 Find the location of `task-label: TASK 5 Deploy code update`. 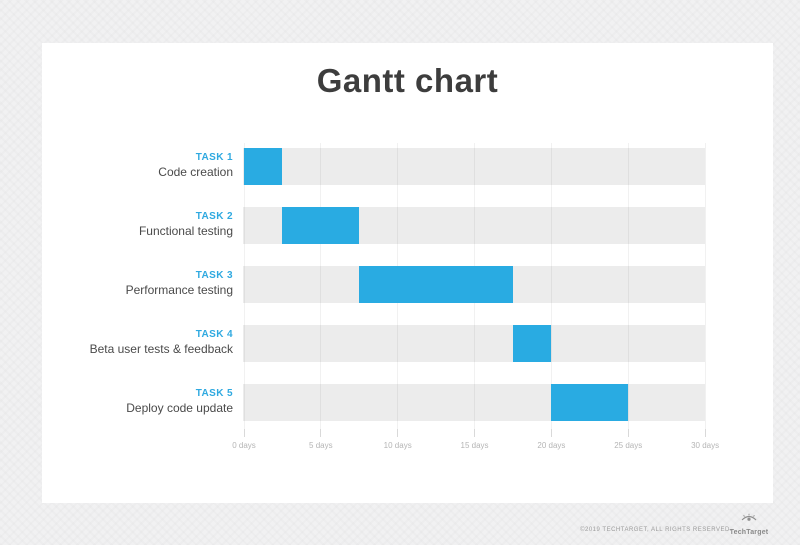

task-label: TASK 5 Deploy code update is located at coordinates (133, 401).